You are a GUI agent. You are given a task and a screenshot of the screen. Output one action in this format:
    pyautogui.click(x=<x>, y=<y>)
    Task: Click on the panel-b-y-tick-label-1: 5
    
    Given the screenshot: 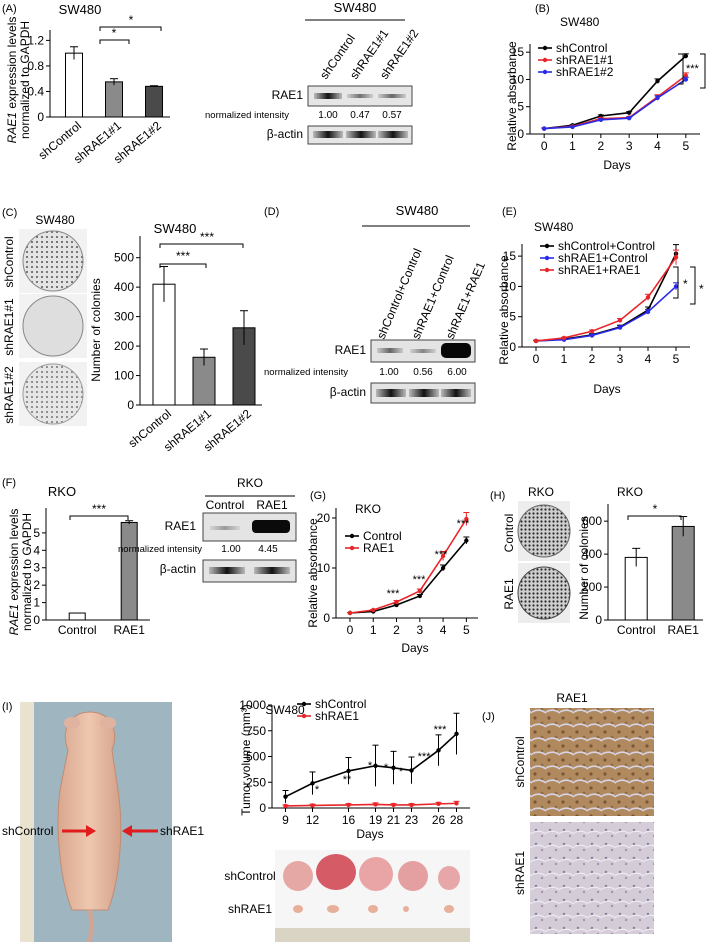 What is the action you would take?
    pyautogui.click(x=520, y=107)
    